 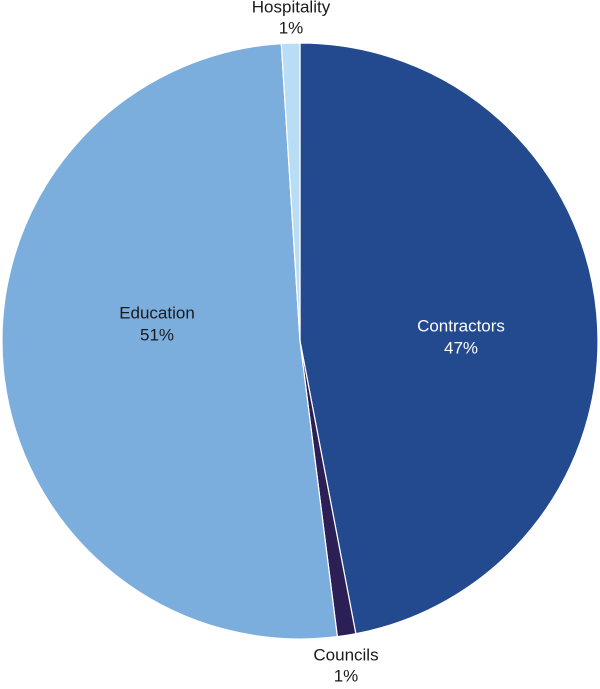 What do you see at coordinates (461, 347) in the screenshot?
I see `slice-percent-label: 47%` at bounding box center [461, 347].